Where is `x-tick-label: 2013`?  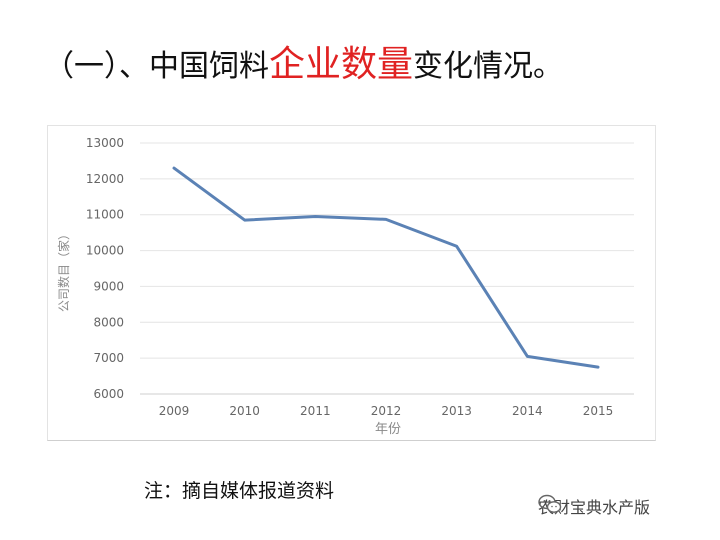
x-tick-label: 2013 is located at coordinates (456, 411).